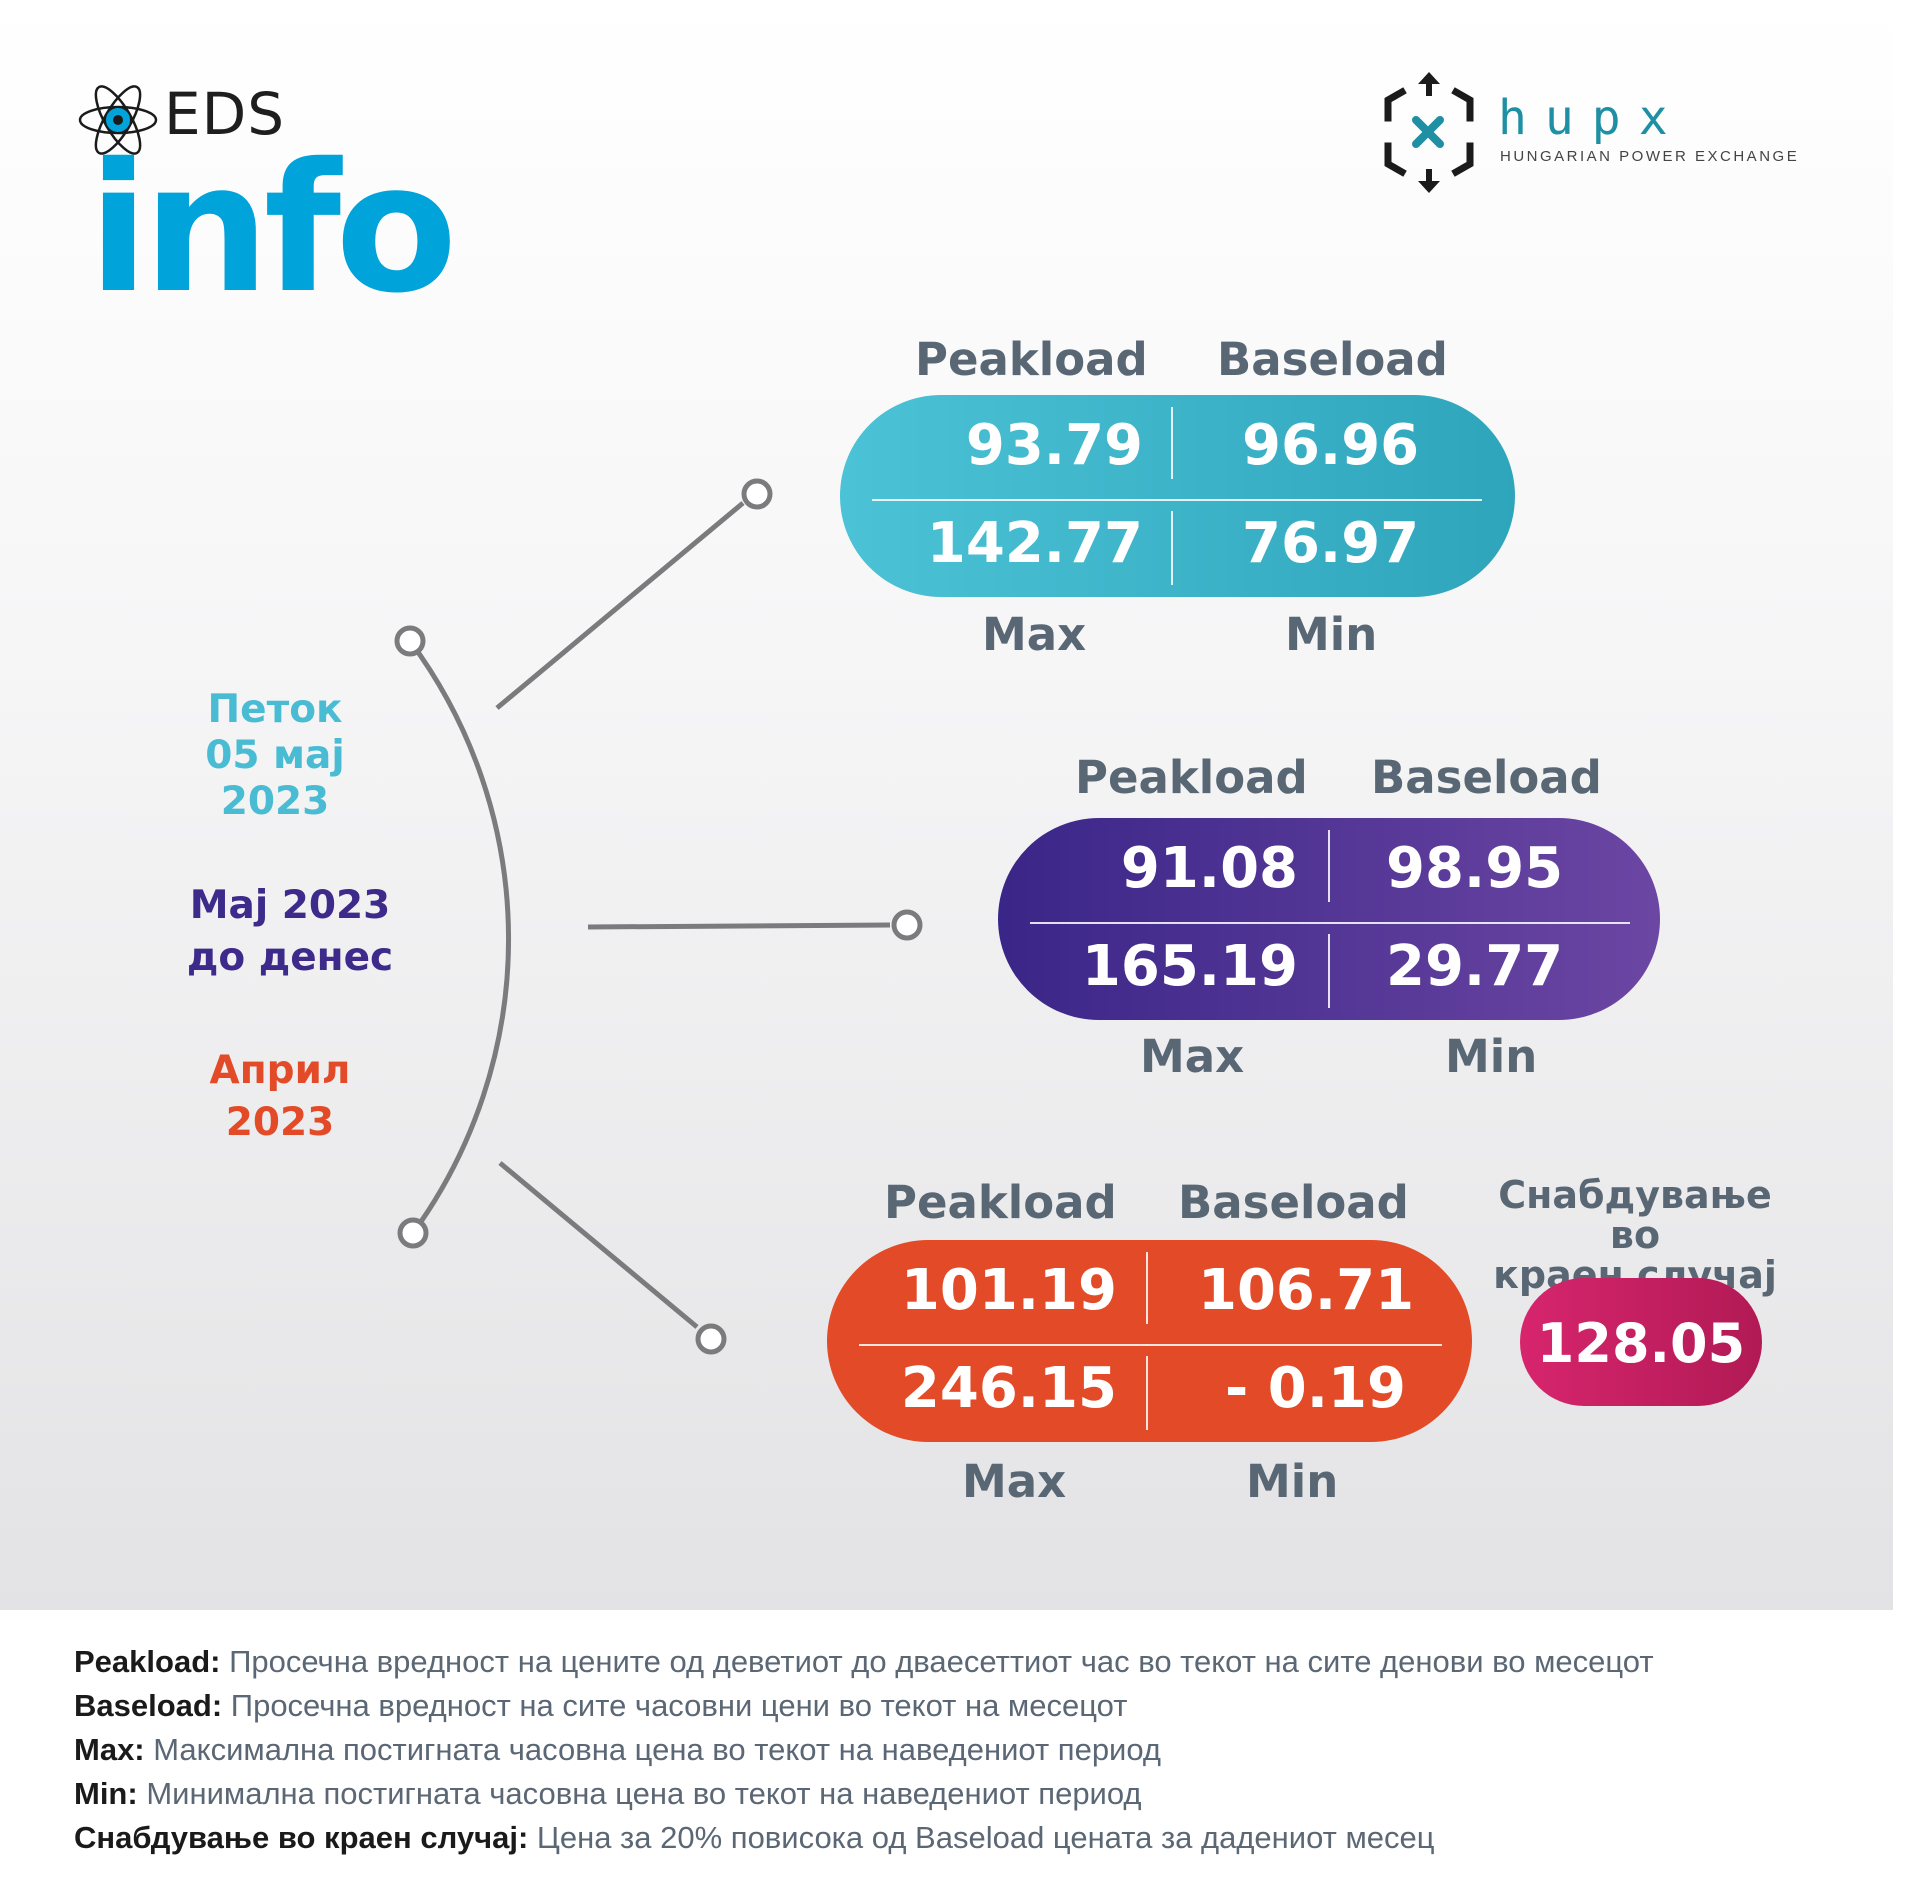  What do you see at coordinates (1306, 1290) in the screenshot?
I see `baseload-value: 106.71` at bounding box center [1306, 1290].